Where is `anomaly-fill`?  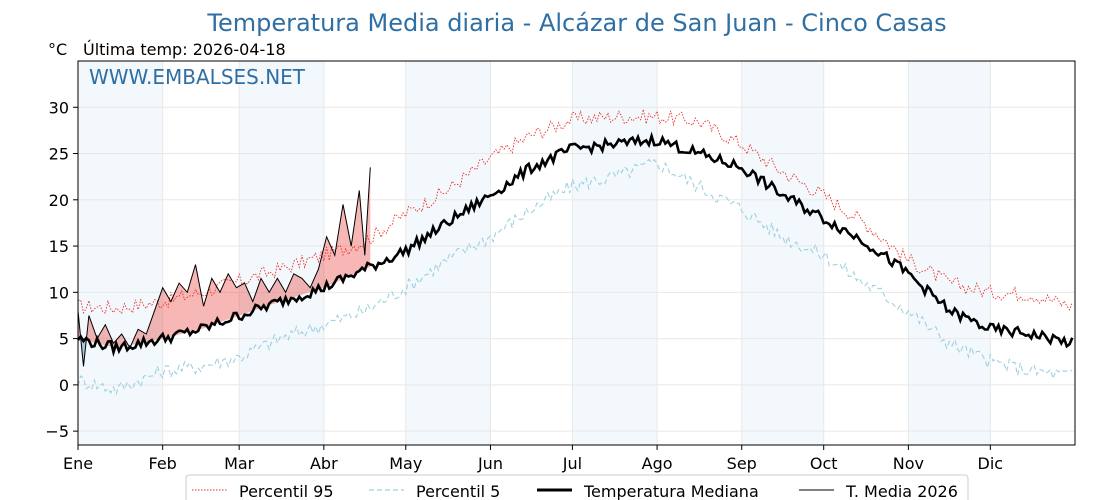
anomaly-fill is located at coordinates (224, 267).